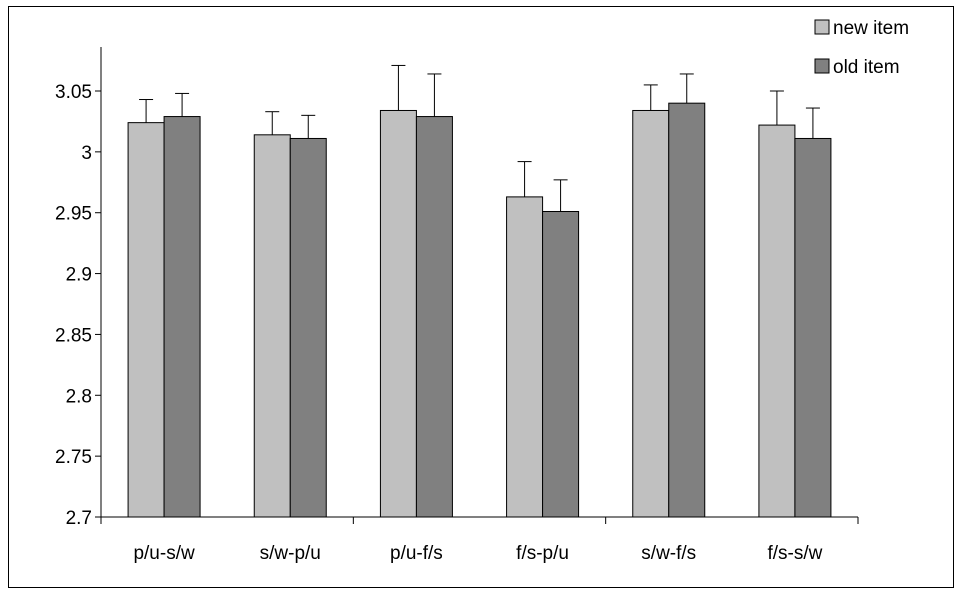 The height and width of the screenshot is (594, 962). What do you see at coordinates (73, 335) in the screenshot?
I see `y-tick-label: 2.85` at bounding box center [73, 335].